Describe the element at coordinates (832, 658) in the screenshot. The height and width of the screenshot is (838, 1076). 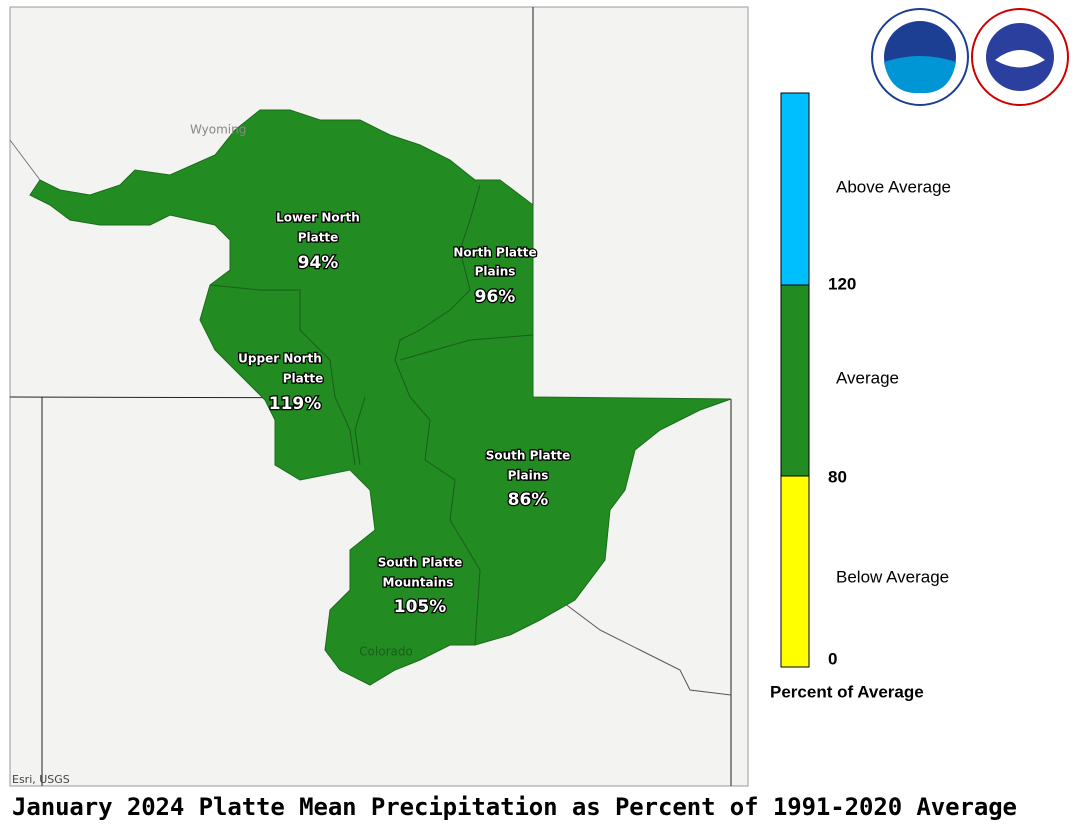
I see `legend-break: 0` at that location.